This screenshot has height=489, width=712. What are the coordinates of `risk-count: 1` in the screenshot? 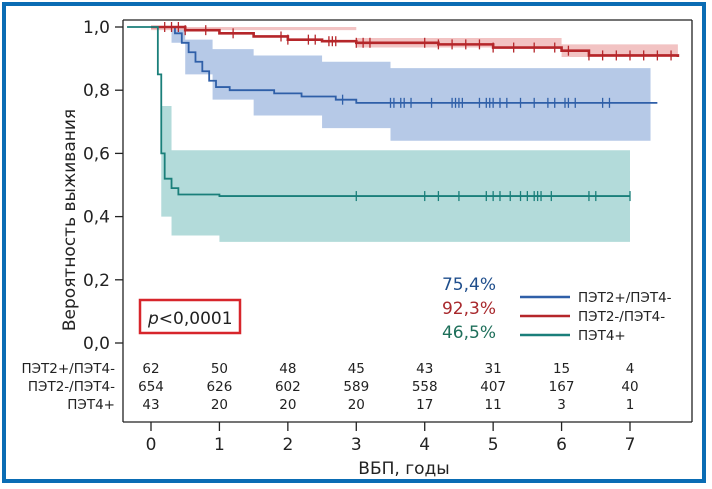 It's located at (630, 405).